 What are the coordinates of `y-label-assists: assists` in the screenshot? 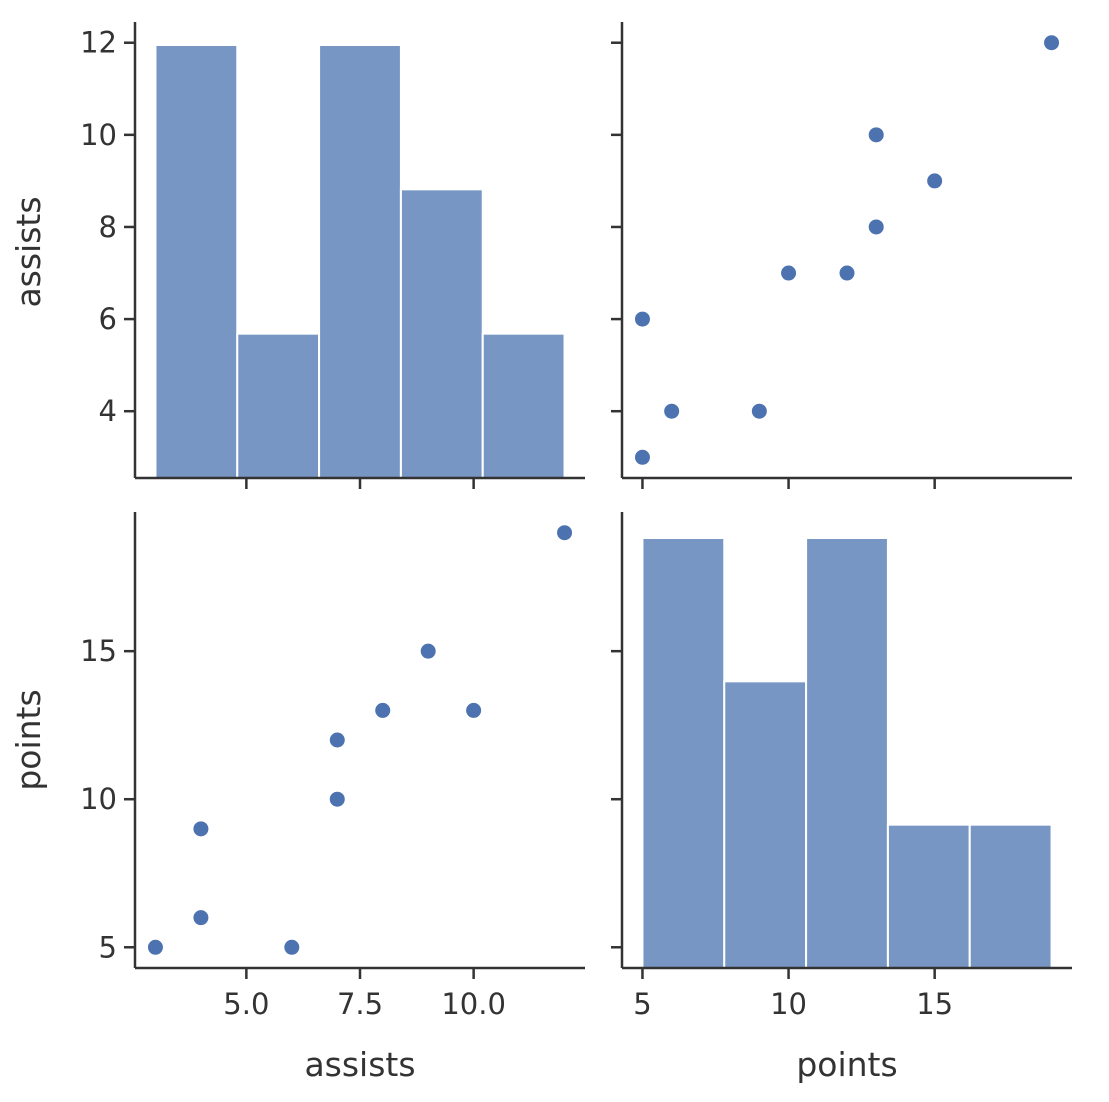 It's located at (28, 251).